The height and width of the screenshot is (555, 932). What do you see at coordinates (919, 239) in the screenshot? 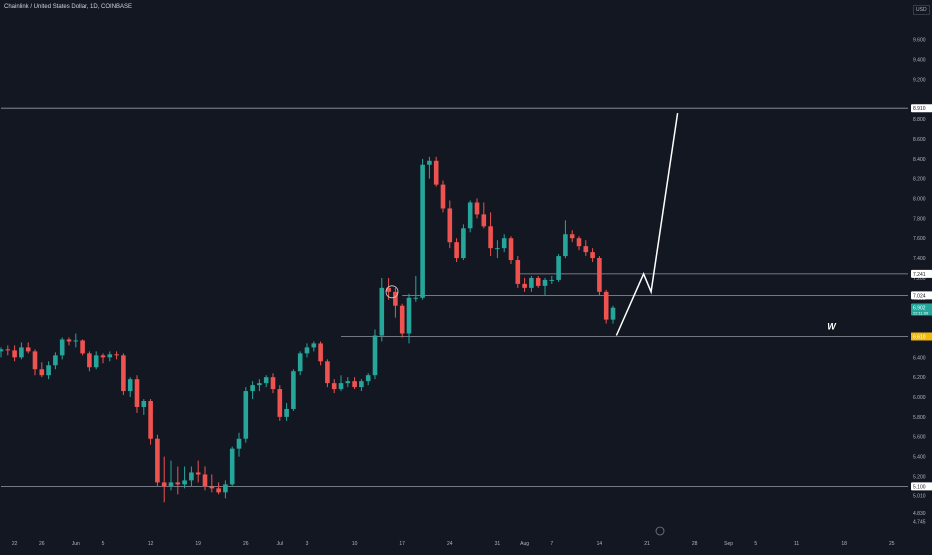
I see `y-tick-label: 7.600` at bounding box center [919, 239].